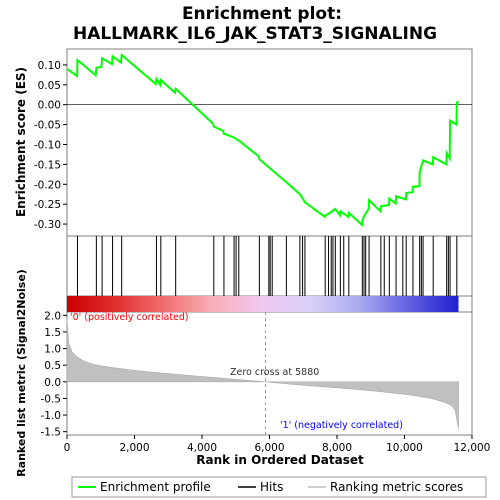 The height and width of the screenshot is (500, 500). Describe the element at coordinates (129, 317) in the screenshot. I see `positive-correlated-label: '0' (positively correlated)` at that location.